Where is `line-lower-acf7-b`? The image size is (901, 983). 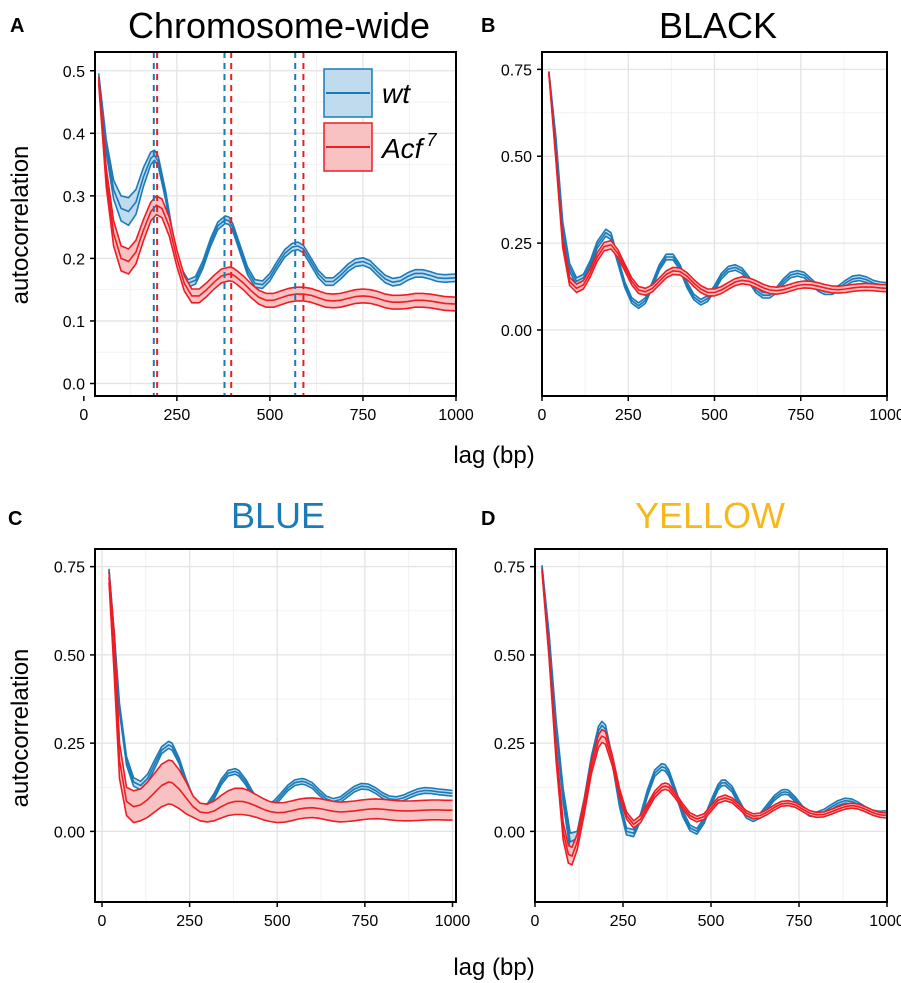
line-lower-acf7-b is located at coordinates (718, 185).